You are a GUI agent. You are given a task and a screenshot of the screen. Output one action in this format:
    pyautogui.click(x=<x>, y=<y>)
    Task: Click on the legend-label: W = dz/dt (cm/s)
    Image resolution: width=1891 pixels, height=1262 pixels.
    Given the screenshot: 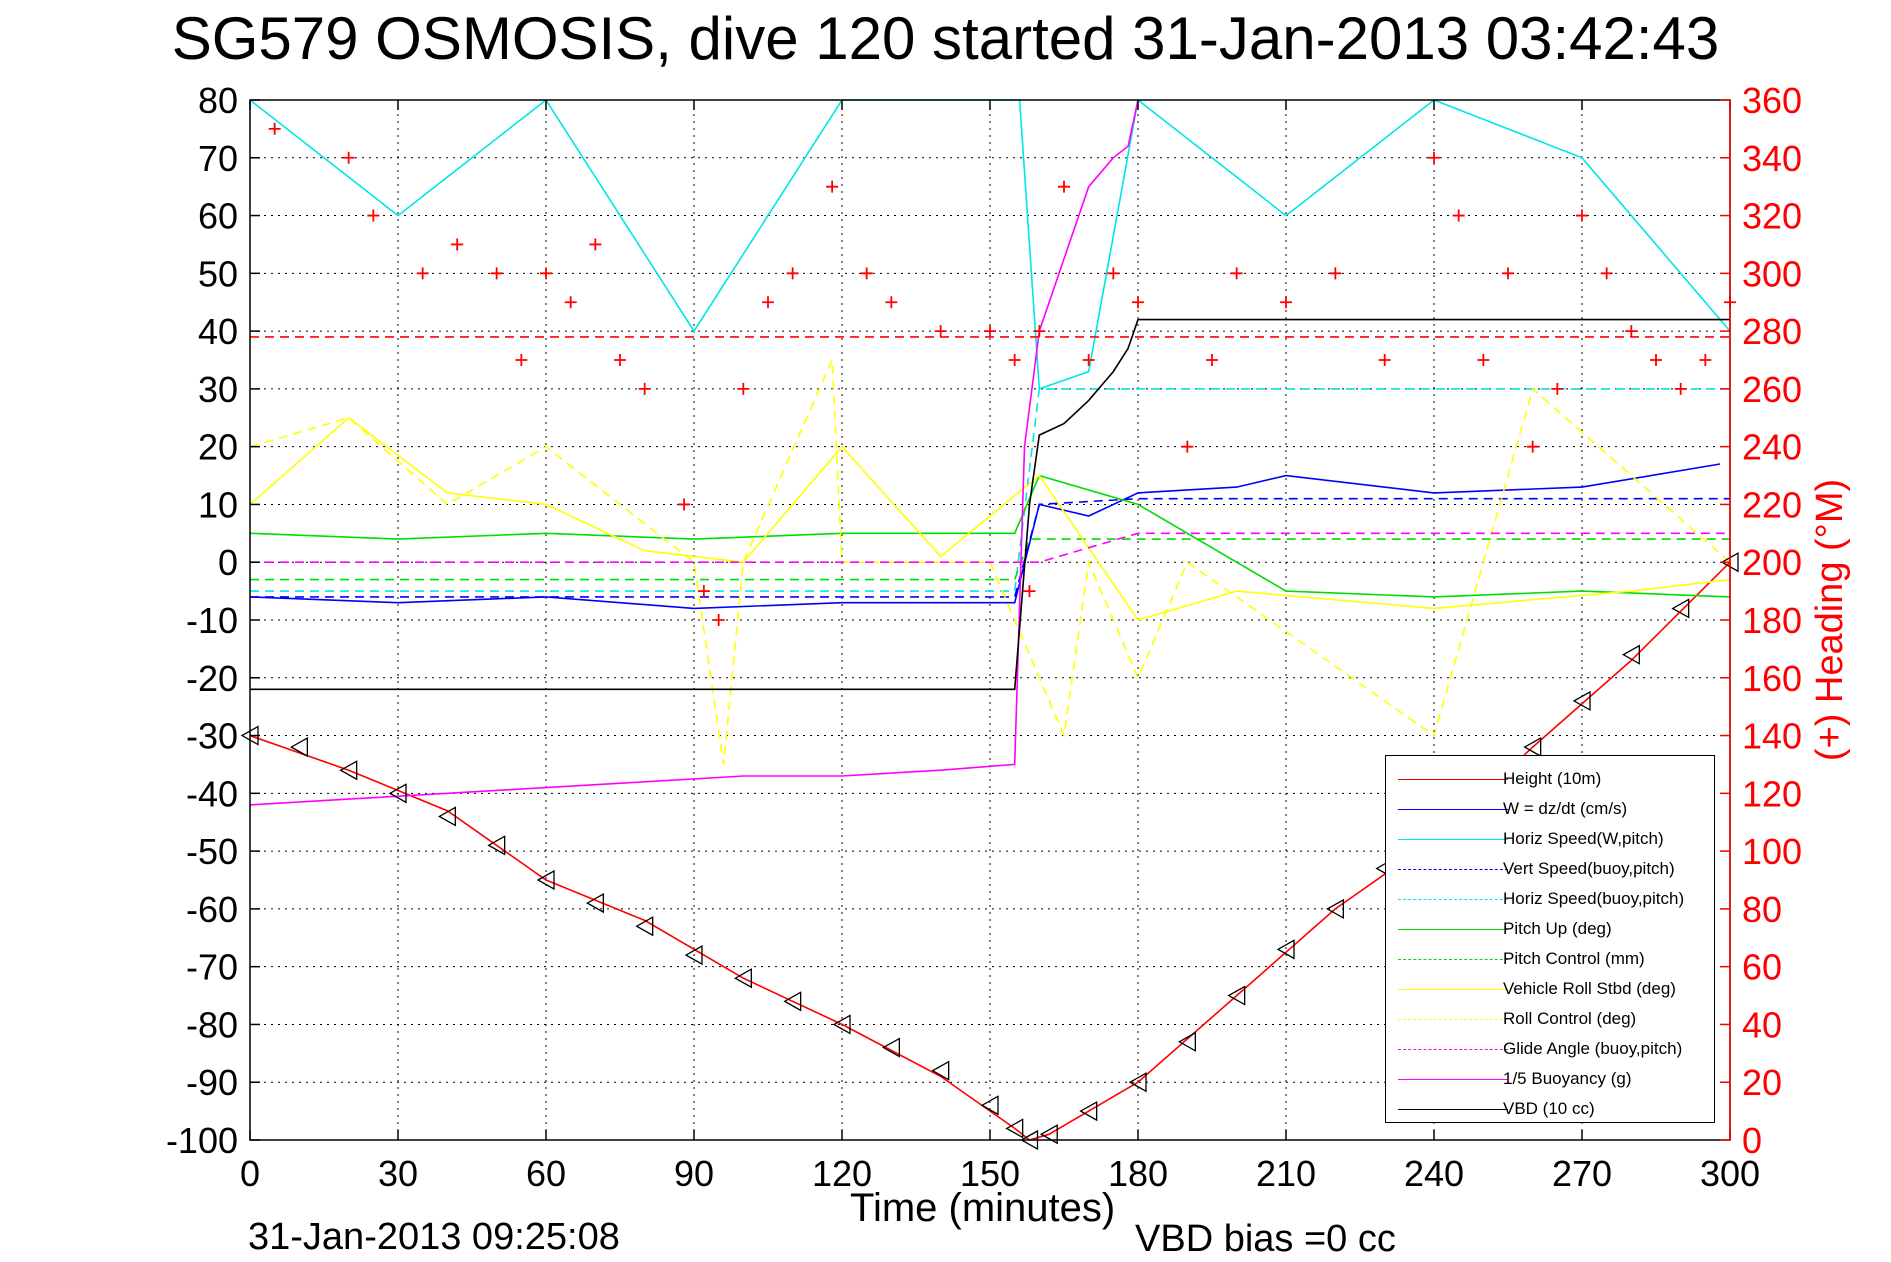 What is the action you would take?
    pyautogui.click(x=1565, y=808)
    